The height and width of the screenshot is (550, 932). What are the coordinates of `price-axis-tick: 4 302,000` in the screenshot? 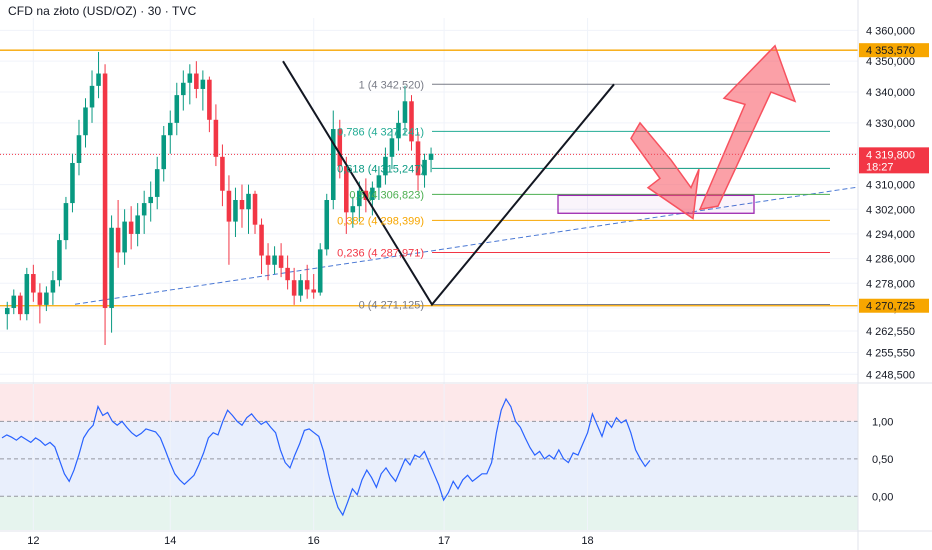 It's located at (890, 210).